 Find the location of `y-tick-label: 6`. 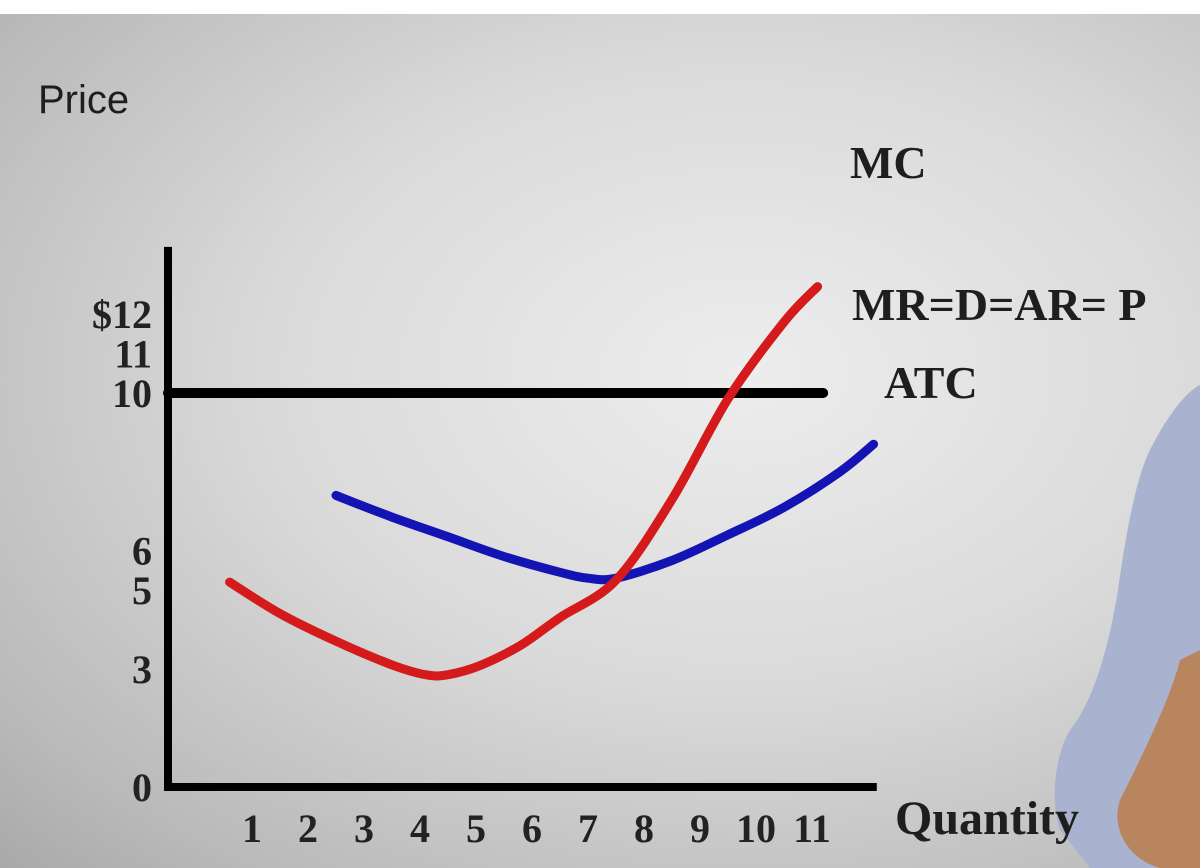

y-tick-label: 6 is located at coordinates (142, 551).